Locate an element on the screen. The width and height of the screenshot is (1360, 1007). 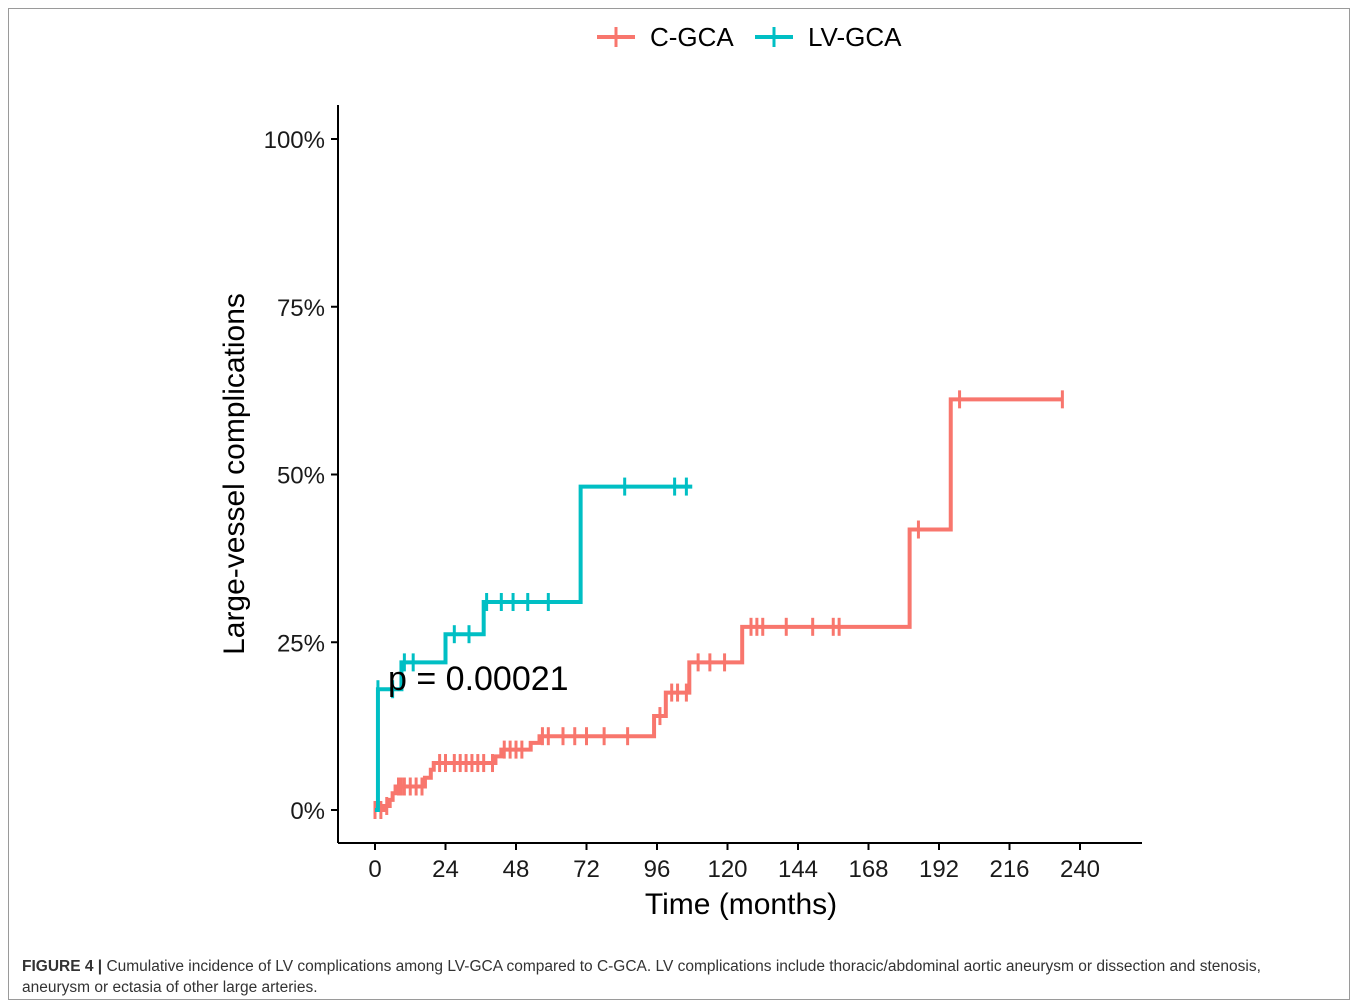
legend-label-lv-gca: LV-GCA is located at coordinates (855, 37).